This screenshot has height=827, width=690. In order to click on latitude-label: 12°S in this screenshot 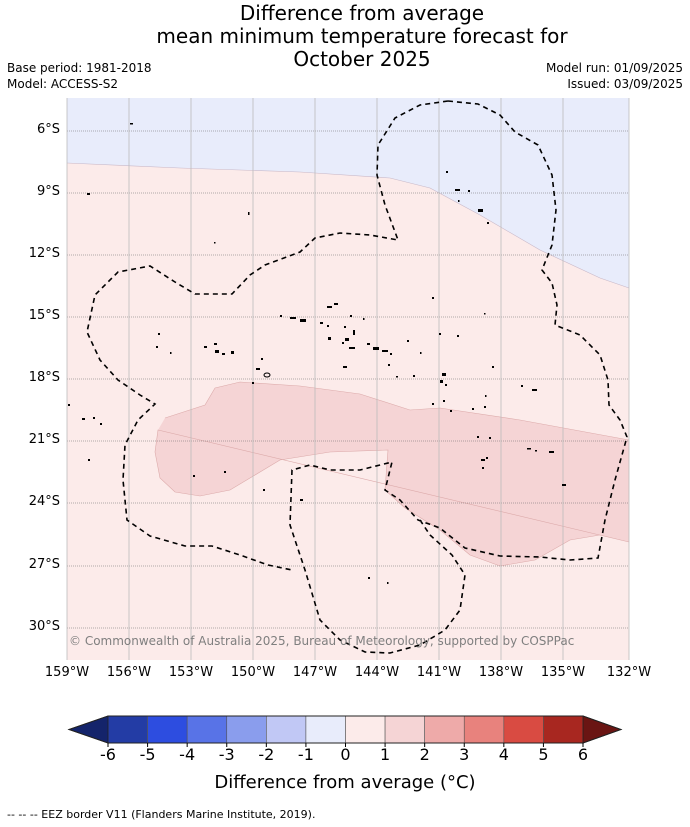, I will do `click(44, 253)`.